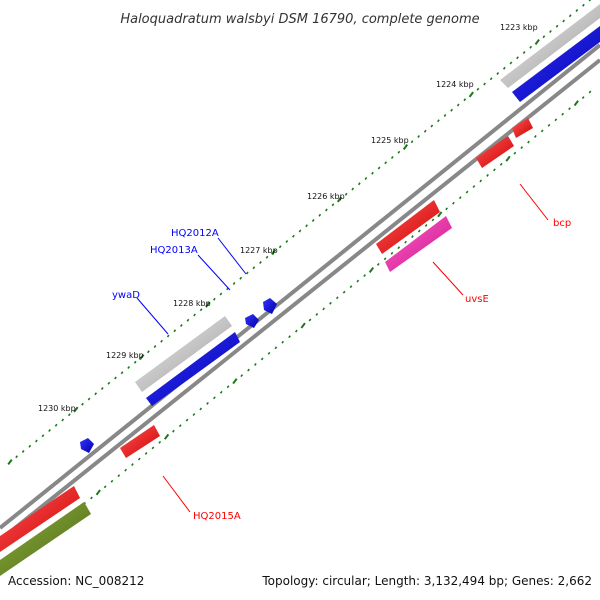 This screenshot has width=600, height=600. I want to click on gene-uvsE-red-arrow, so click(408, 227).